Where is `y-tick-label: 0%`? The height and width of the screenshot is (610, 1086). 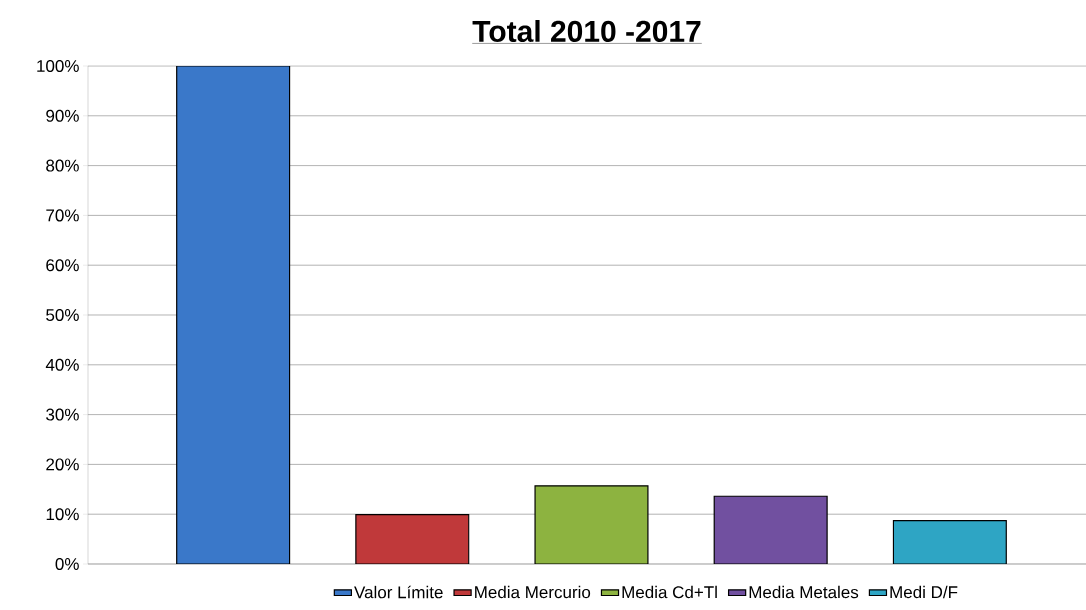 y-tick-label: 0% is located at coordinates (67, 564).